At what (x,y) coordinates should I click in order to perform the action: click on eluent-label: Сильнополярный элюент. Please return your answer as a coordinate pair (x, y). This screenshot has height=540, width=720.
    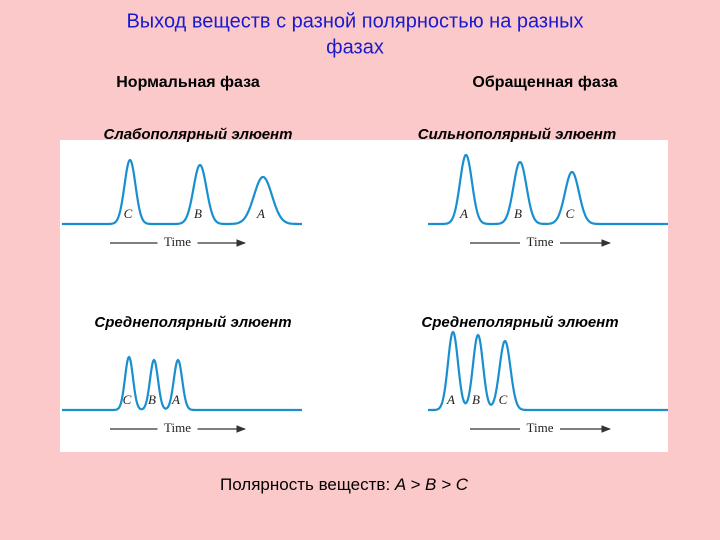
    Looking at the image, I should click on (517, 134).